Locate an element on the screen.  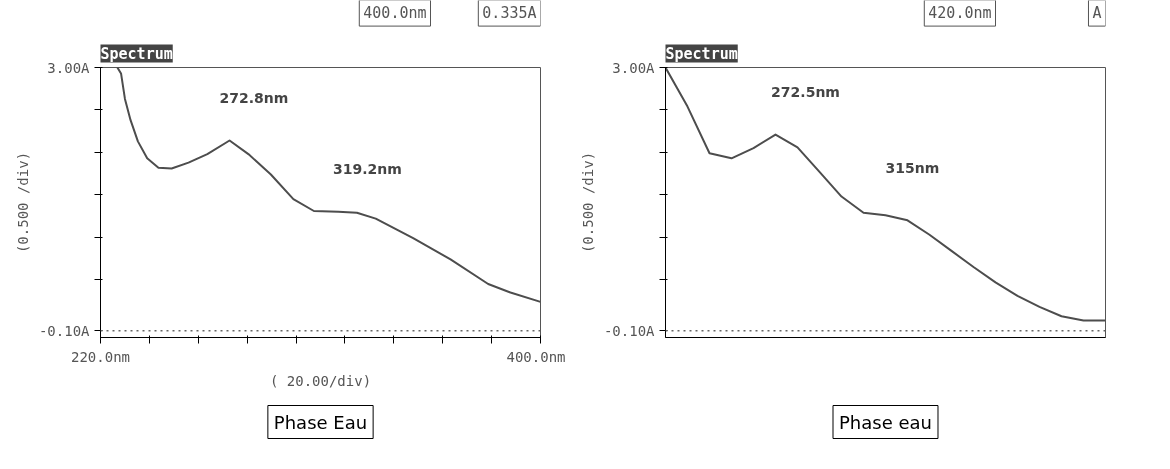
annotation: 319.2nm is located at coordinates (367, 168).